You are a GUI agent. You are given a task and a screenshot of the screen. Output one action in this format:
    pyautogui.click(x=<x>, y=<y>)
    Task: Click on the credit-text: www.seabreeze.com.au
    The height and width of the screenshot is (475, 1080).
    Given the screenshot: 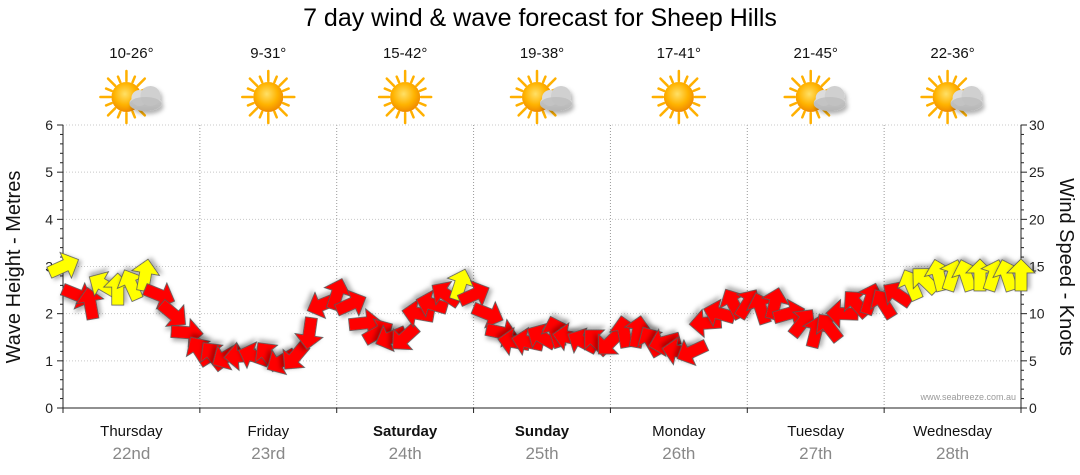 What is the action you would take?
    pyautogui.click(x=967, y=397)
    